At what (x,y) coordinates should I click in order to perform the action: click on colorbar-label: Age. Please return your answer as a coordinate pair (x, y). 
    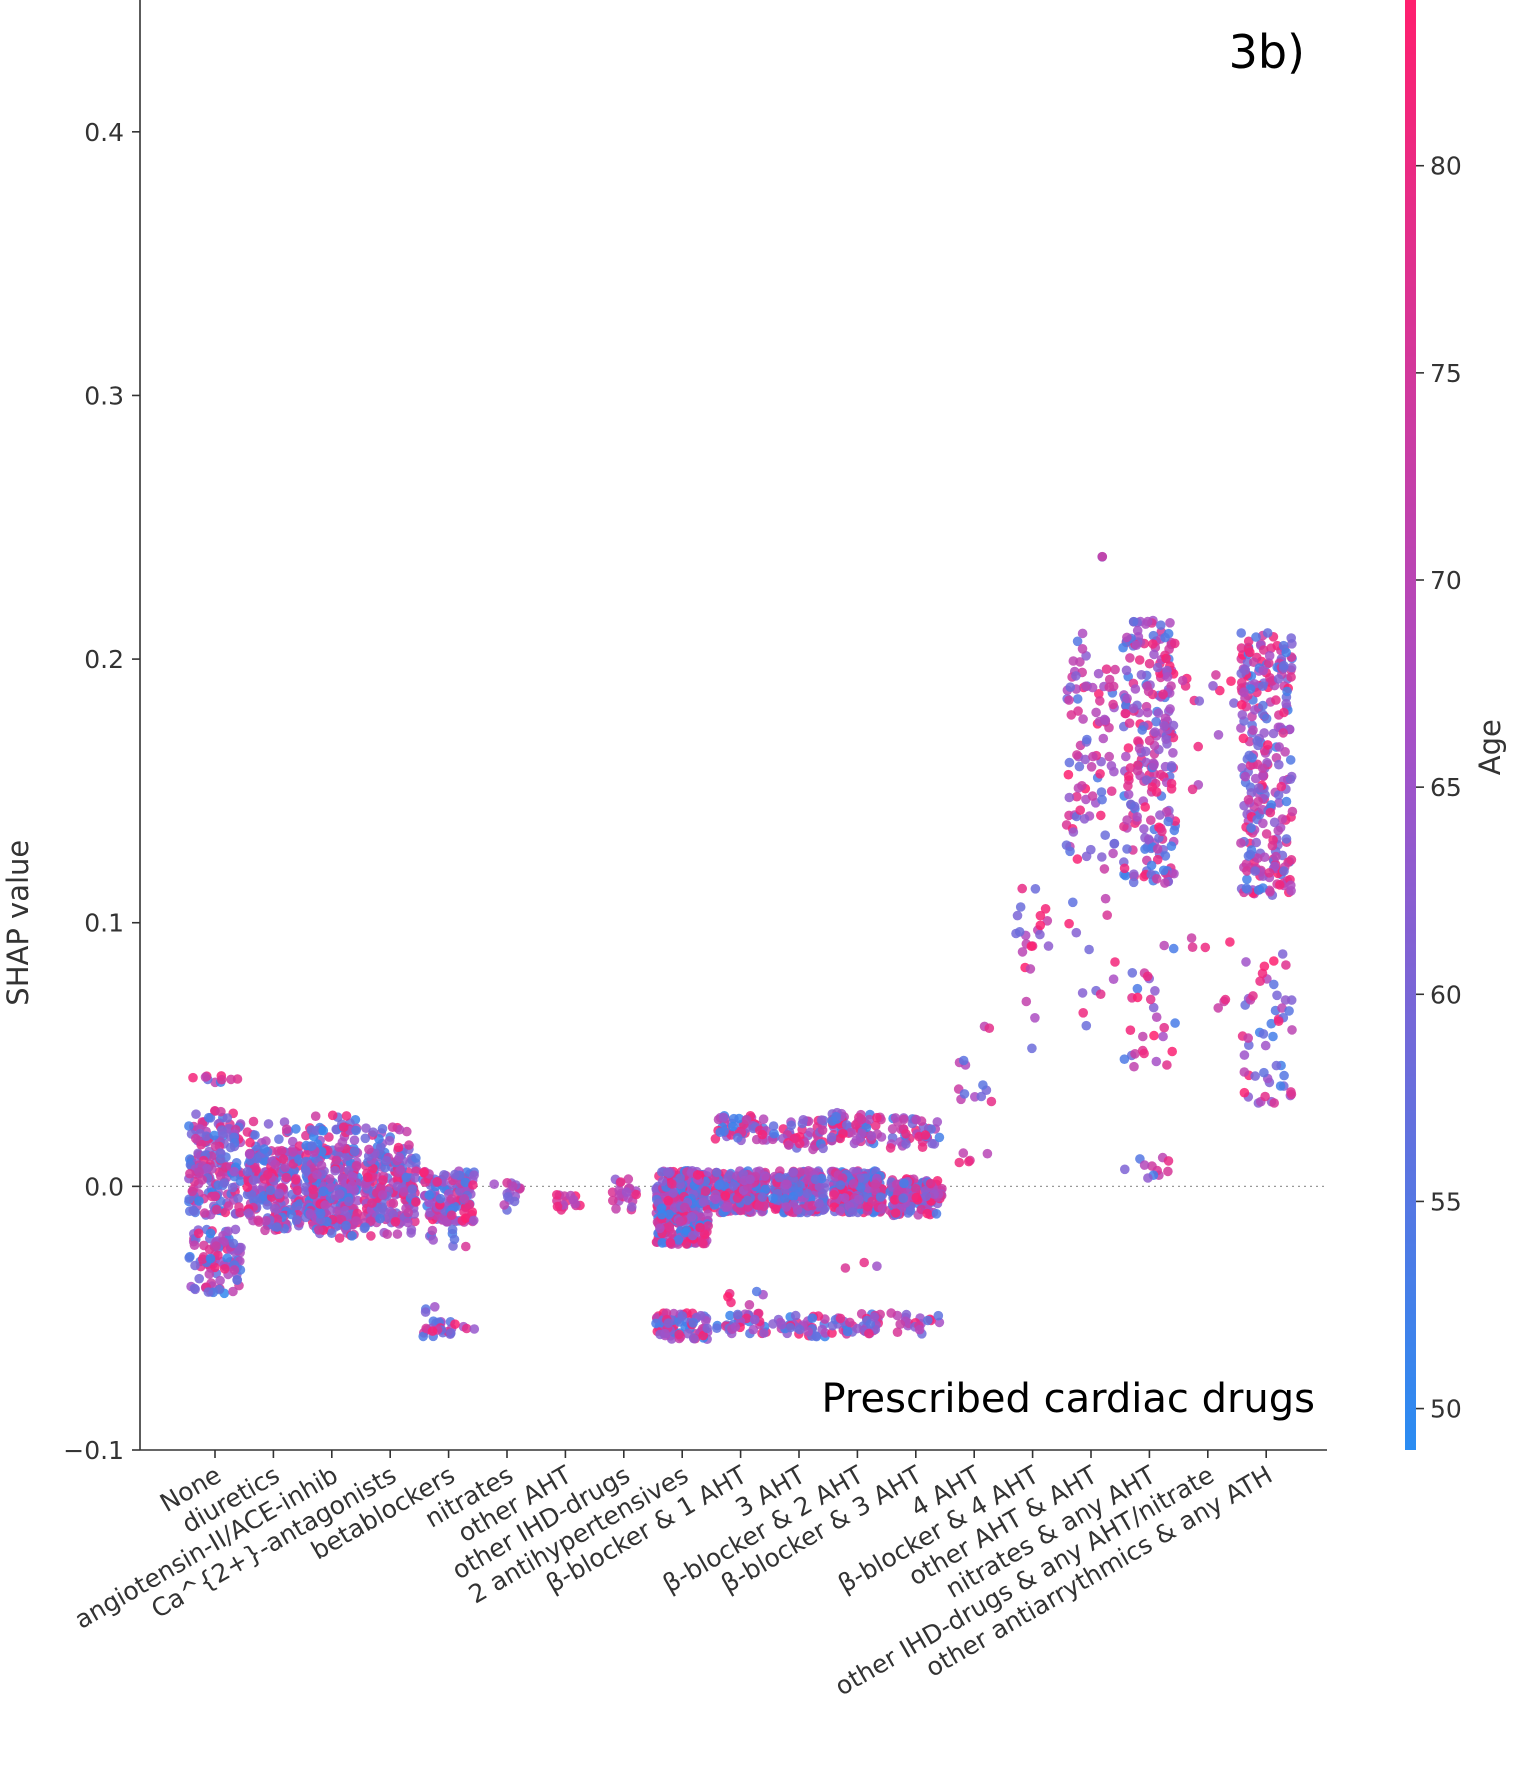
    Looking at the image, I should click on (1490, 747).